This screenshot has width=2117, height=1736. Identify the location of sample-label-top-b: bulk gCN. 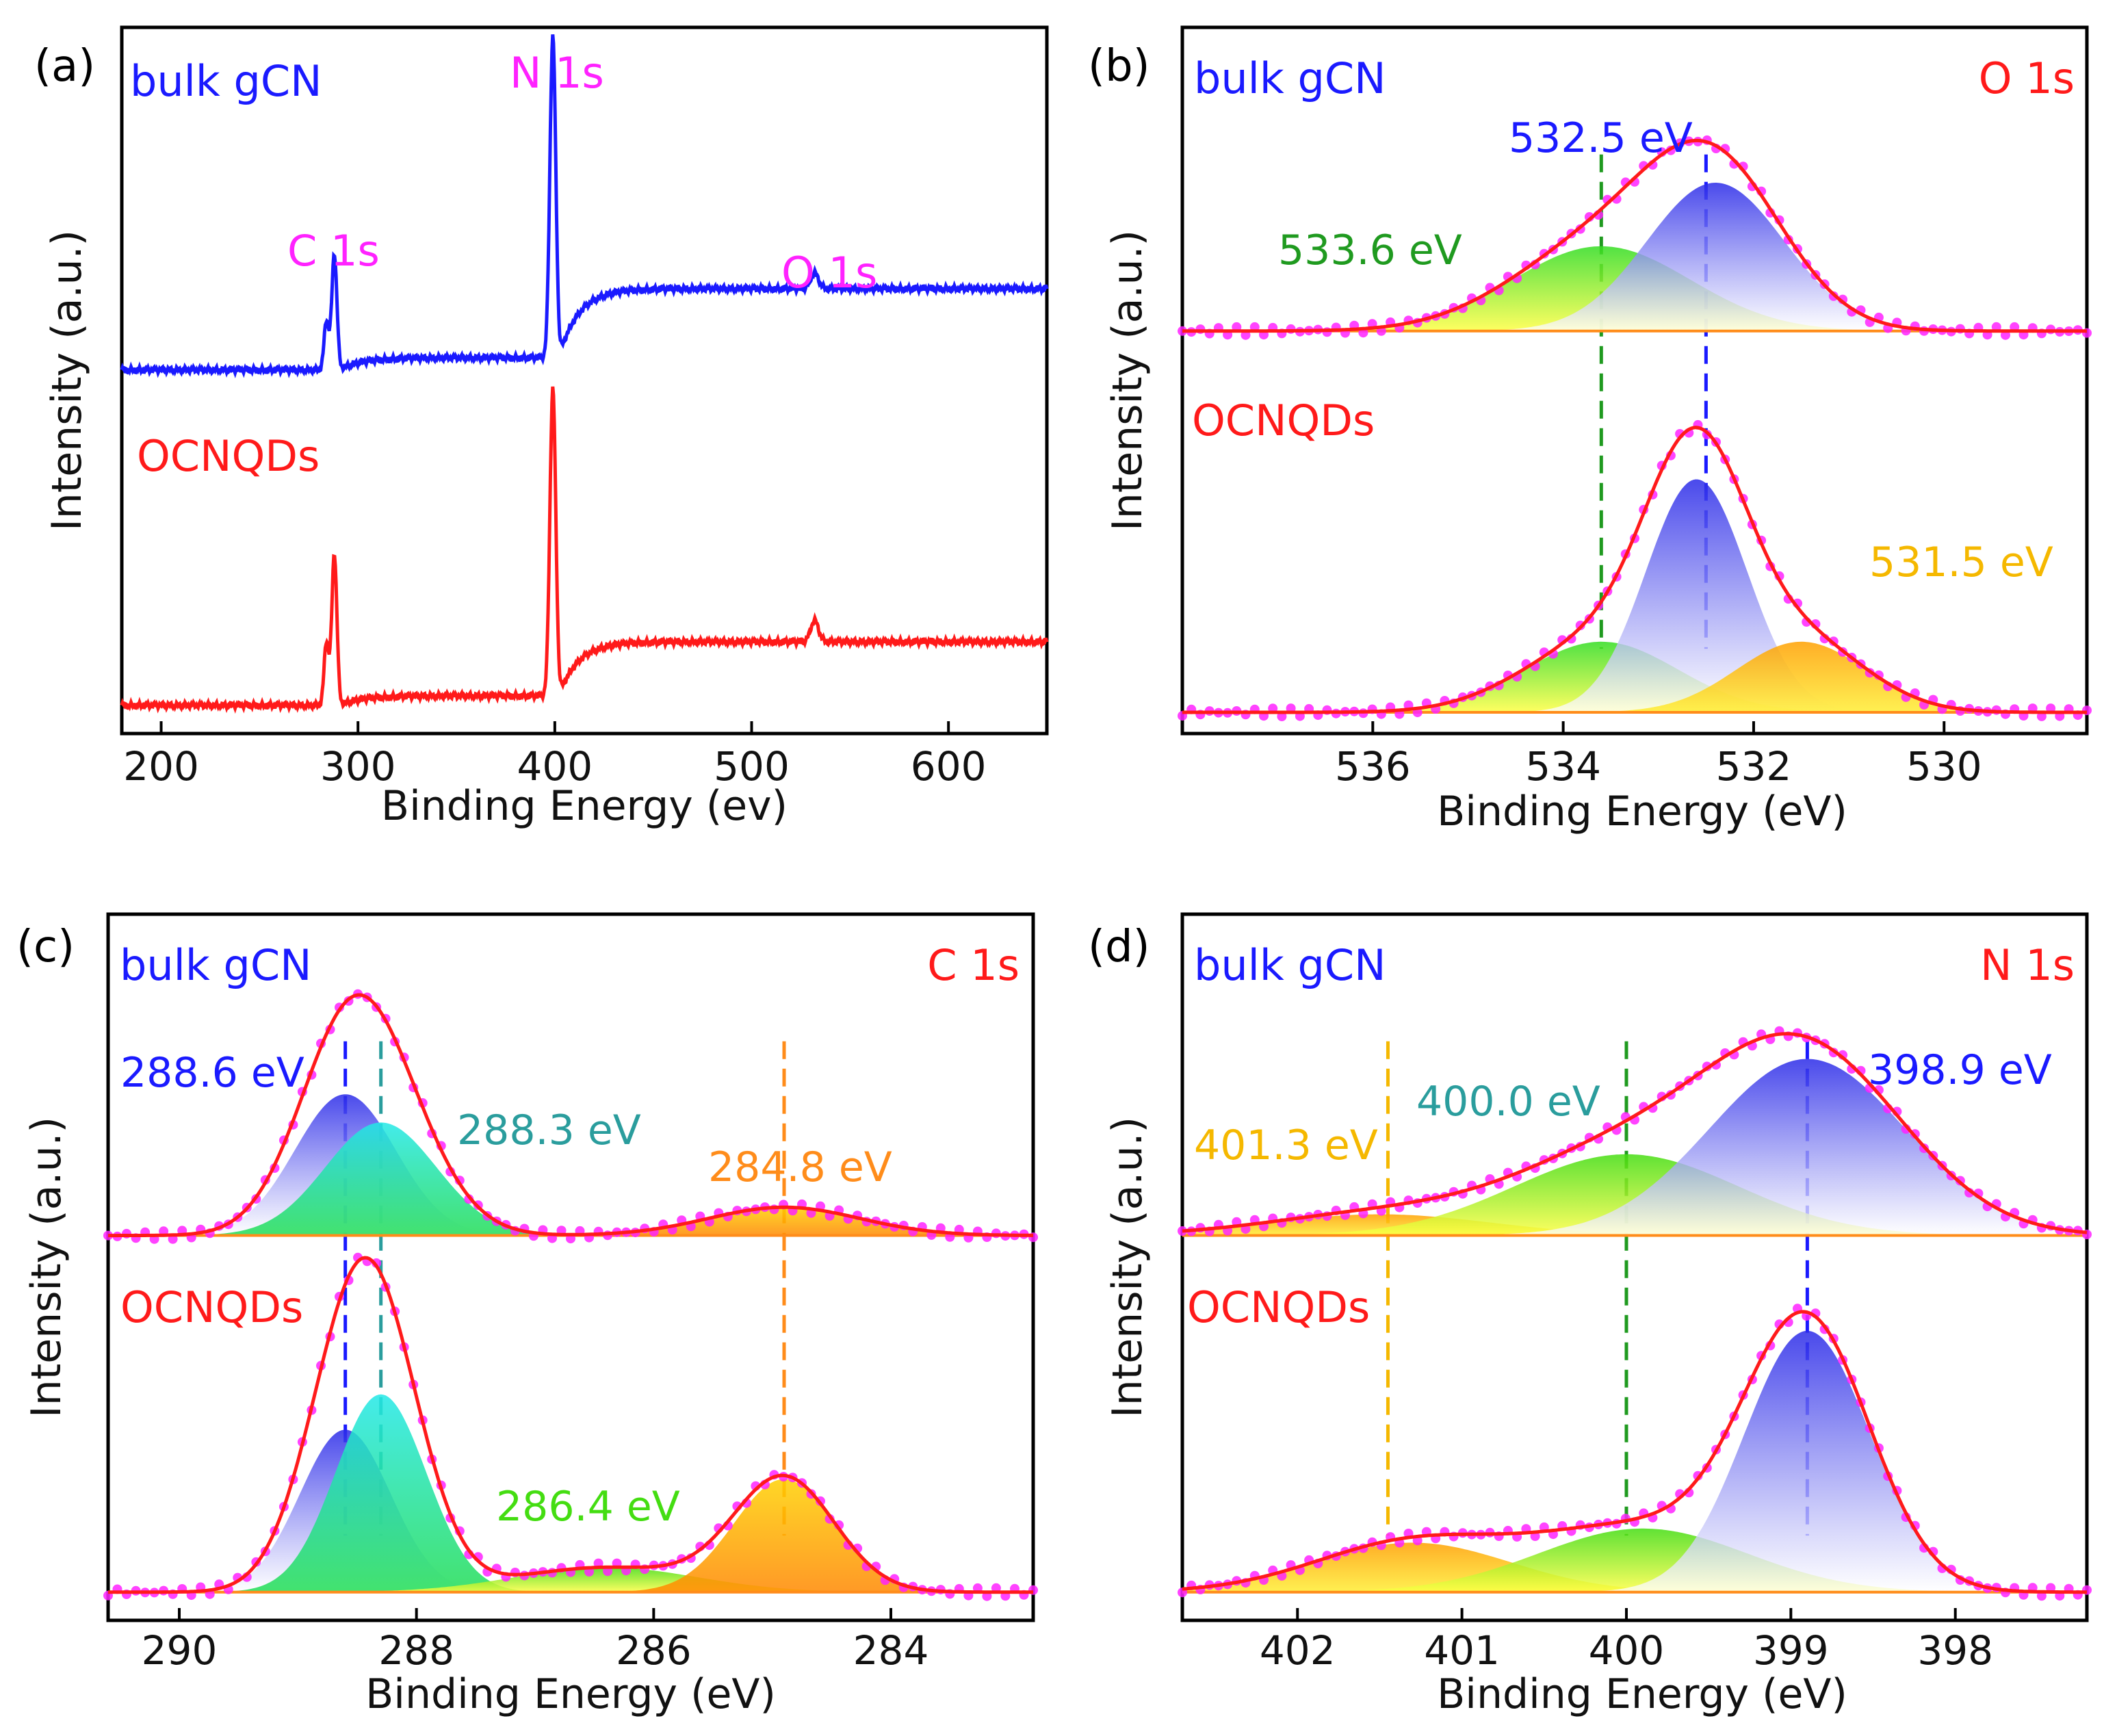
(1290, 78).